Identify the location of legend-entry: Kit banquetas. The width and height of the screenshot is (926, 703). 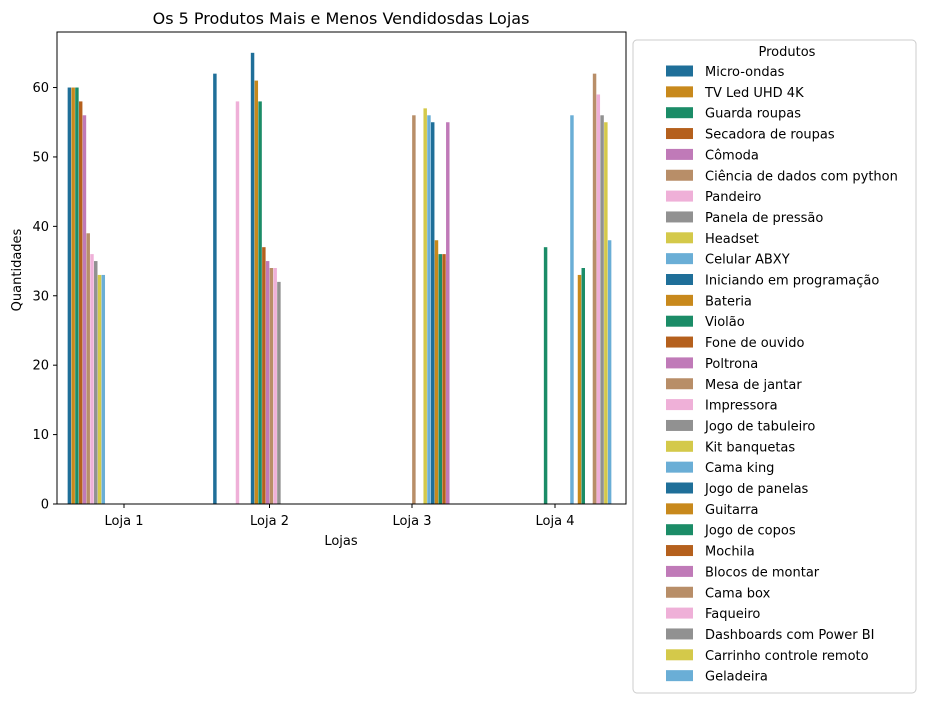
(750, 447).